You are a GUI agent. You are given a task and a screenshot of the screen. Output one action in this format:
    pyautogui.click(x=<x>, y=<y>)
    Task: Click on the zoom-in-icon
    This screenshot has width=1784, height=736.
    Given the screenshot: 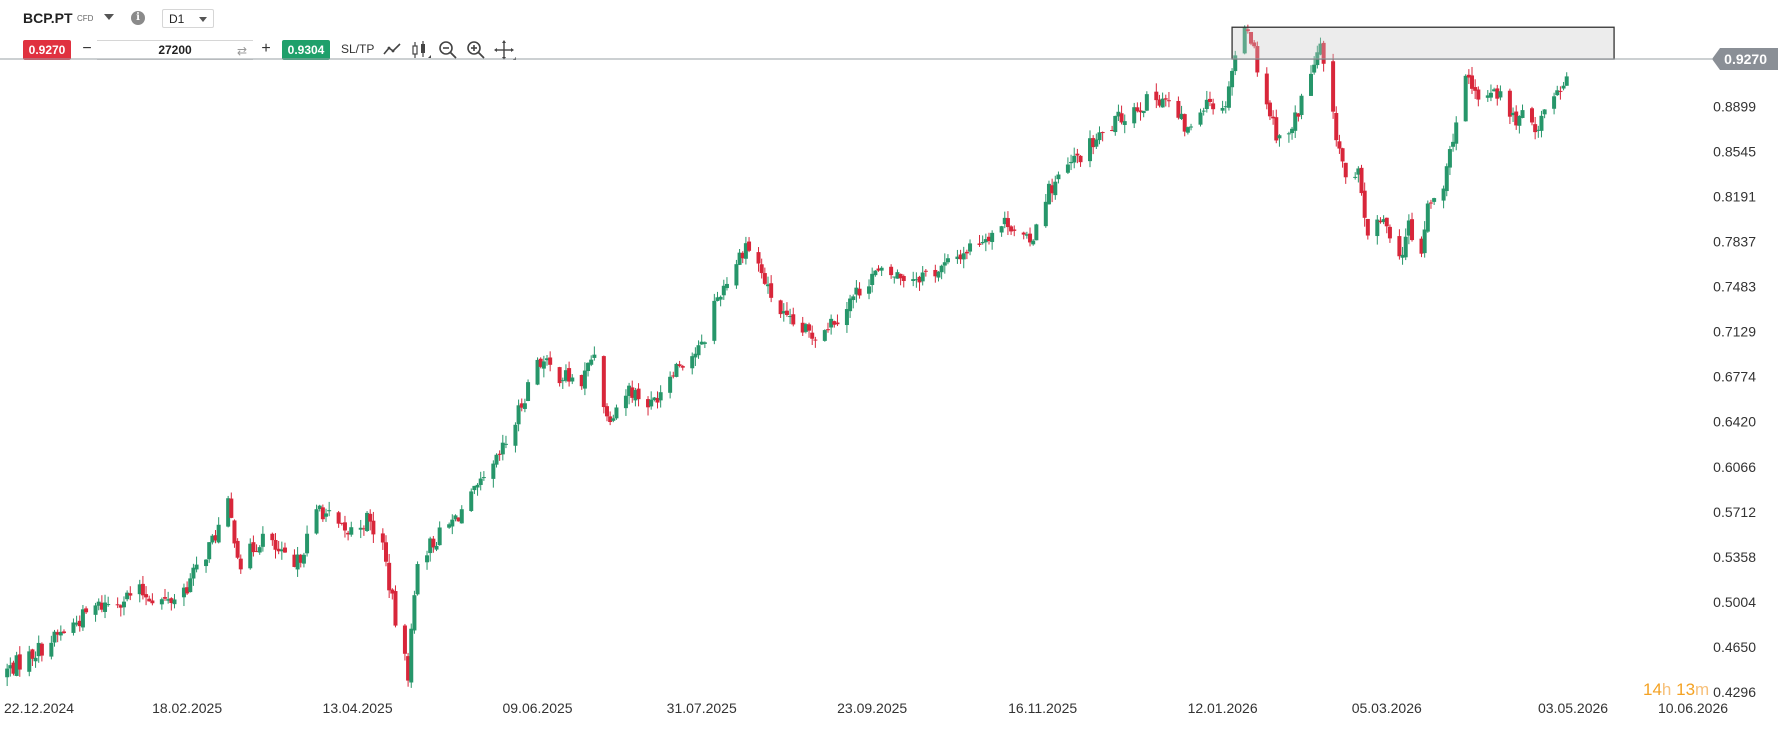 What is the action you would take?
    pyautogui.click(x=476, y=50)
    